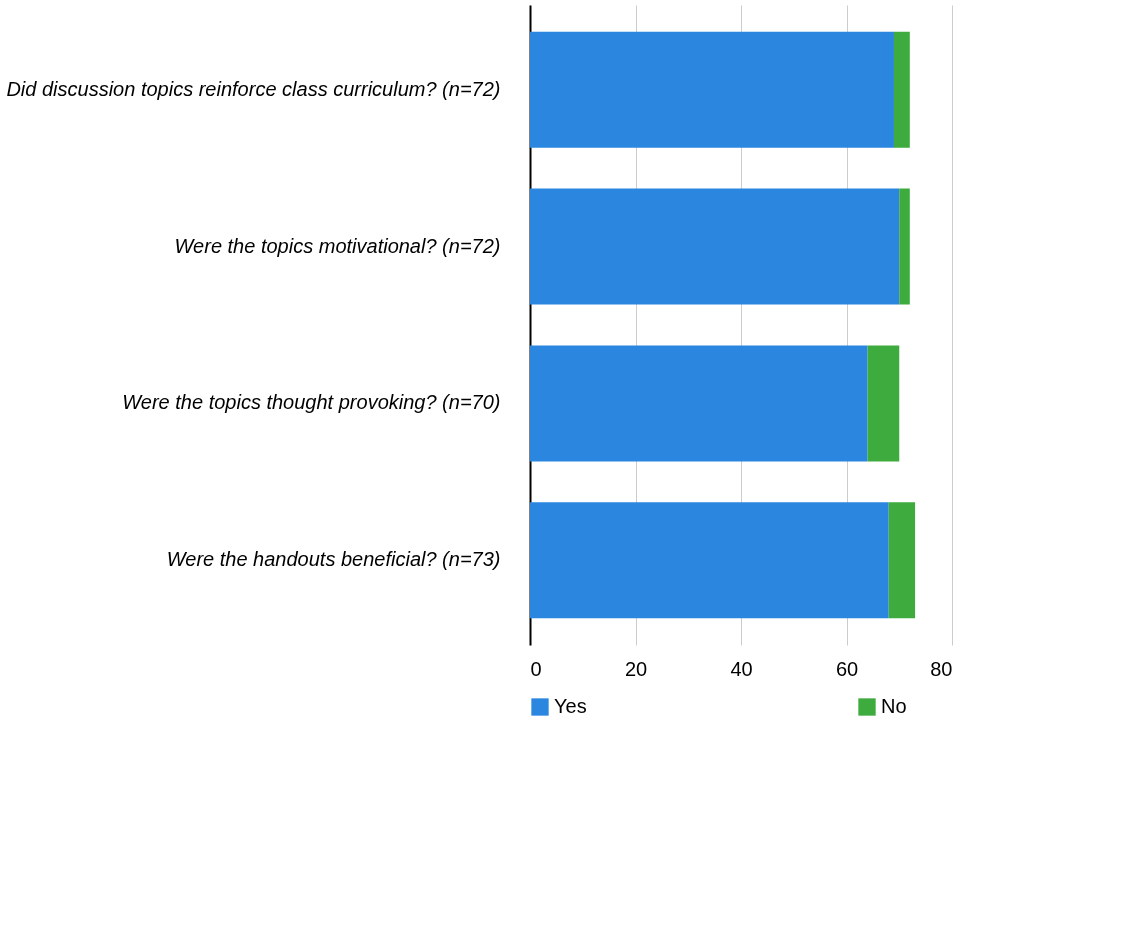 The image size is (1148, 941). I want to click on legend-label: No, so click(894, 706).